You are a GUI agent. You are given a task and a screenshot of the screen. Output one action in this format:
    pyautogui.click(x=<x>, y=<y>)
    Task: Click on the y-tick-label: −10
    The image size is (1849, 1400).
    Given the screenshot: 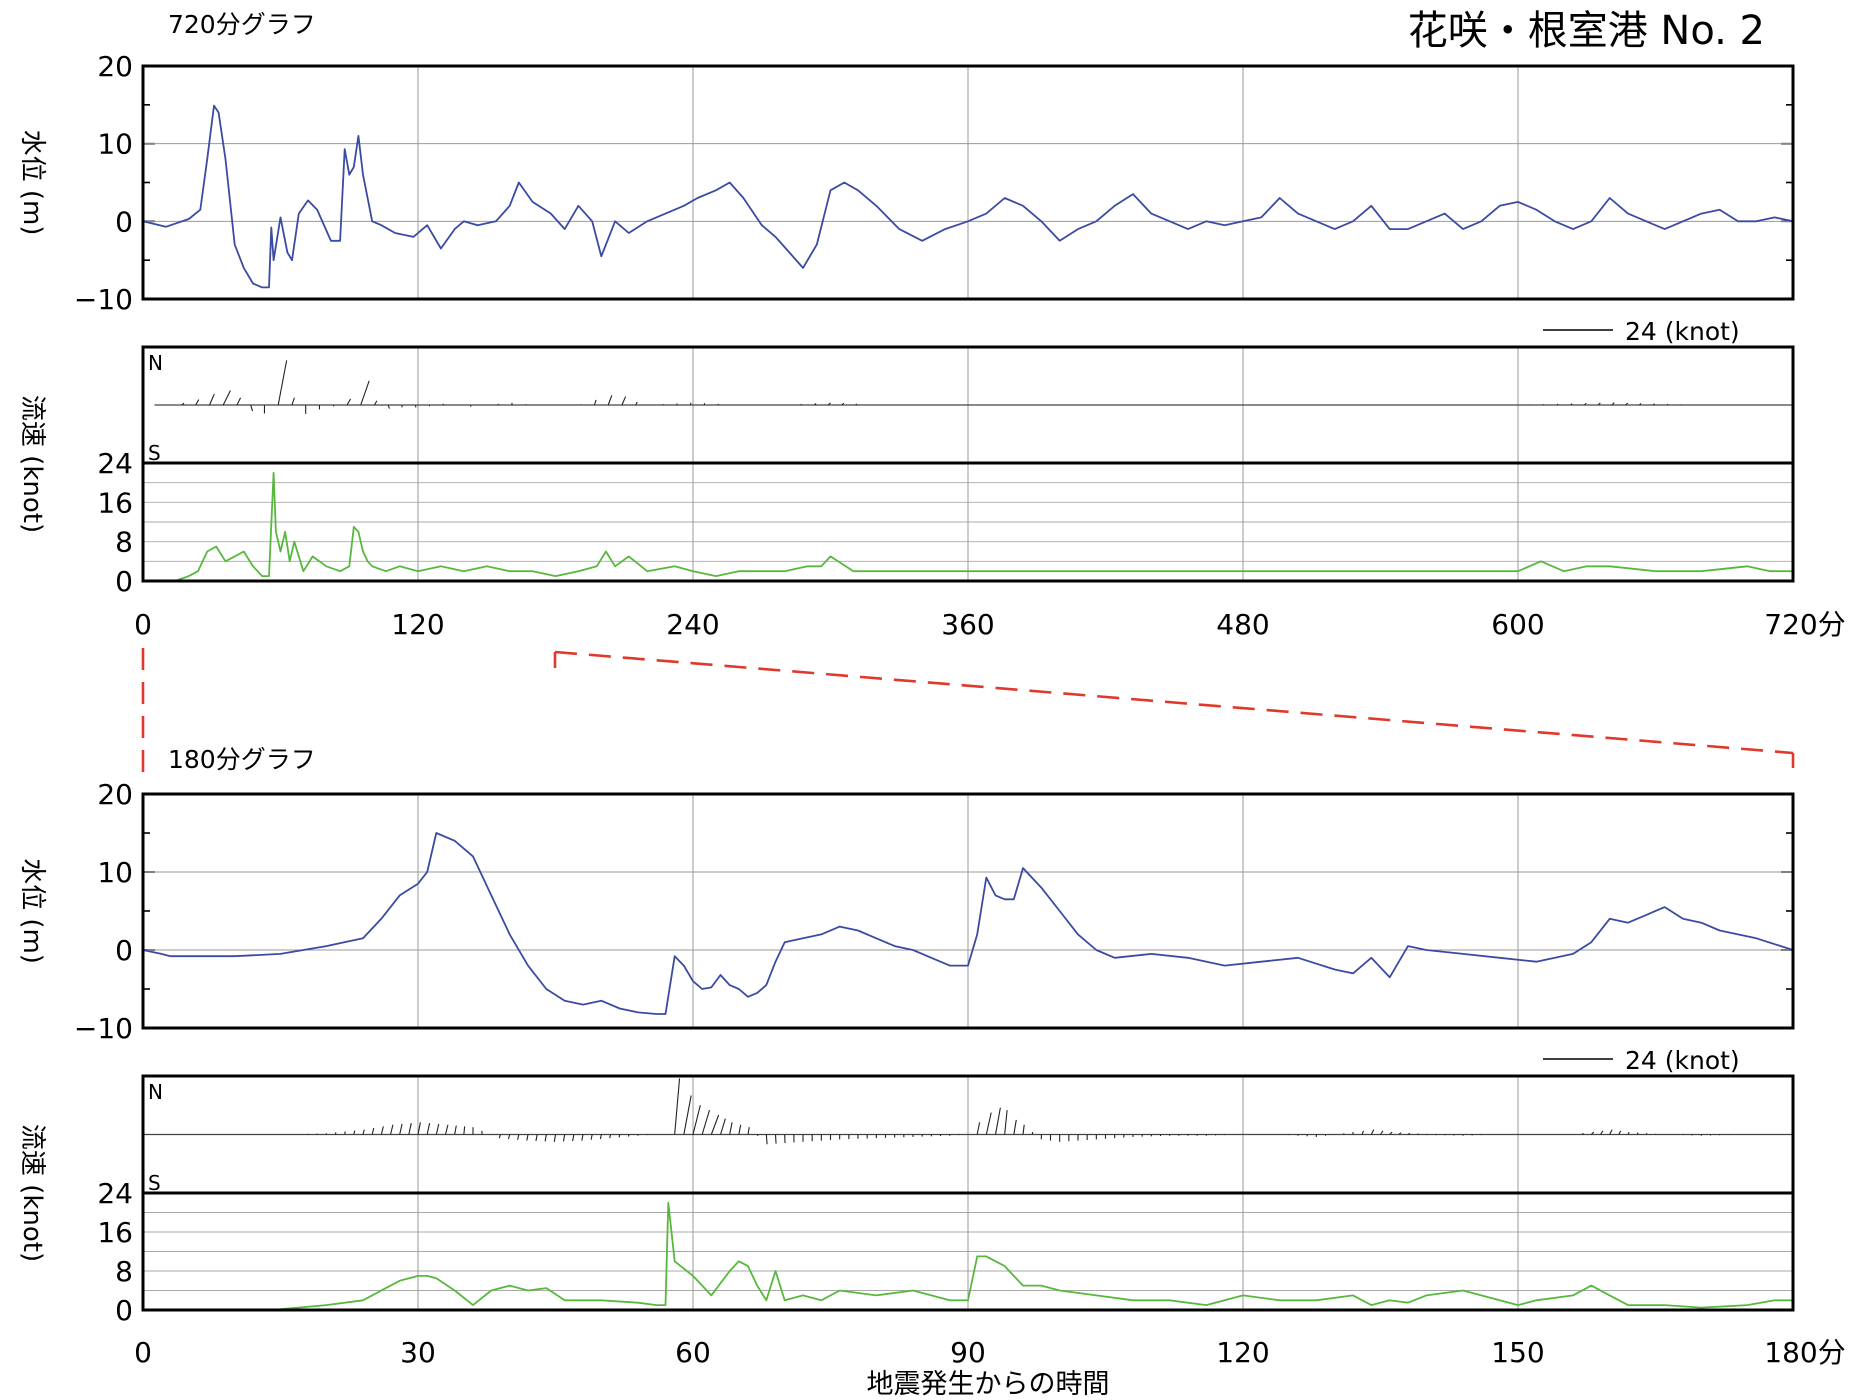 What is the action you would take?
    pyautogui.click(x=103, y=1028)
    